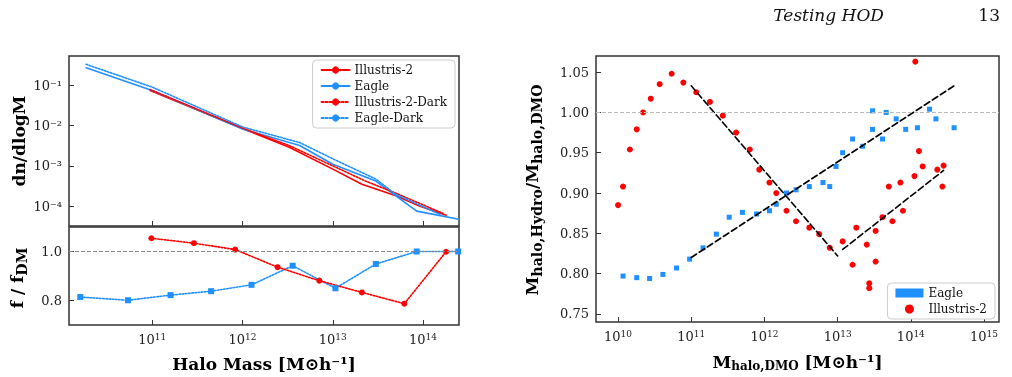  What do you see at coordinates (829, 14) in the screenshot?
I see `text: Testing HOD` at bounding box center [829, 14].